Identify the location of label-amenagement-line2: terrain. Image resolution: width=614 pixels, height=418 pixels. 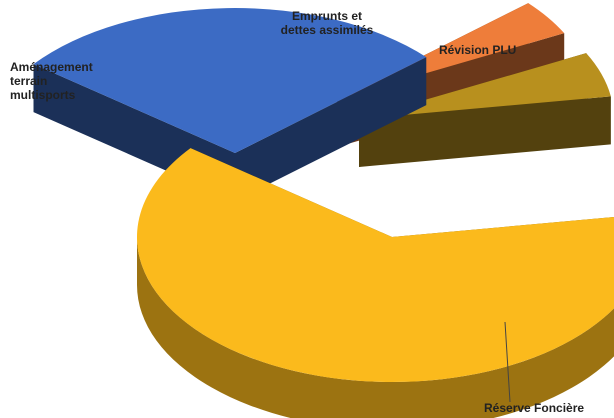
(29, 81).